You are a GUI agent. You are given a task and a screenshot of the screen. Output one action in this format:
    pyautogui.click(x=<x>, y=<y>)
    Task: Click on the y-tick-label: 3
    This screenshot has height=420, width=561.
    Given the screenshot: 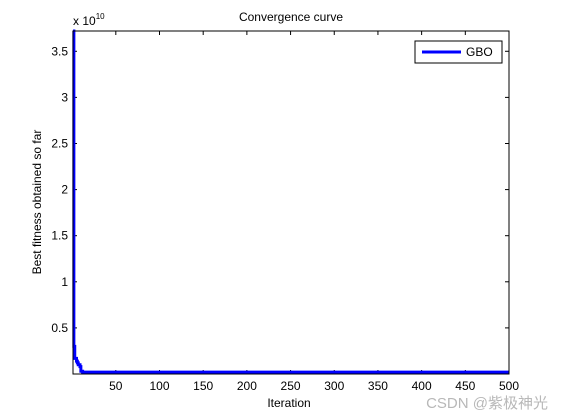 What is the action you would take?
    pyautogui.click(x=64, y=97)
    